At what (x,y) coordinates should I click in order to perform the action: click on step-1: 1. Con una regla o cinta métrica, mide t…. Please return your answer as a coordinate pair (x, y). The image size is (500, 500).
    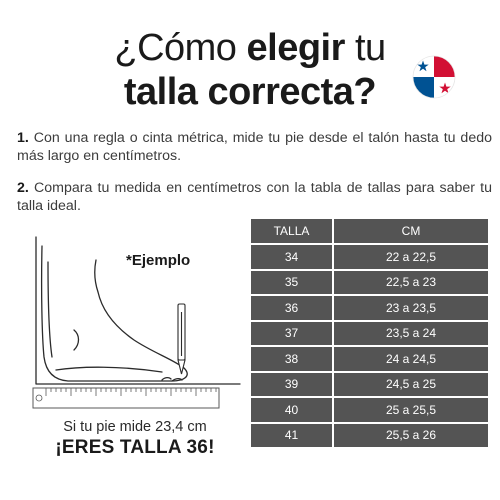
    Looking at the image, I should click on (254, 147).